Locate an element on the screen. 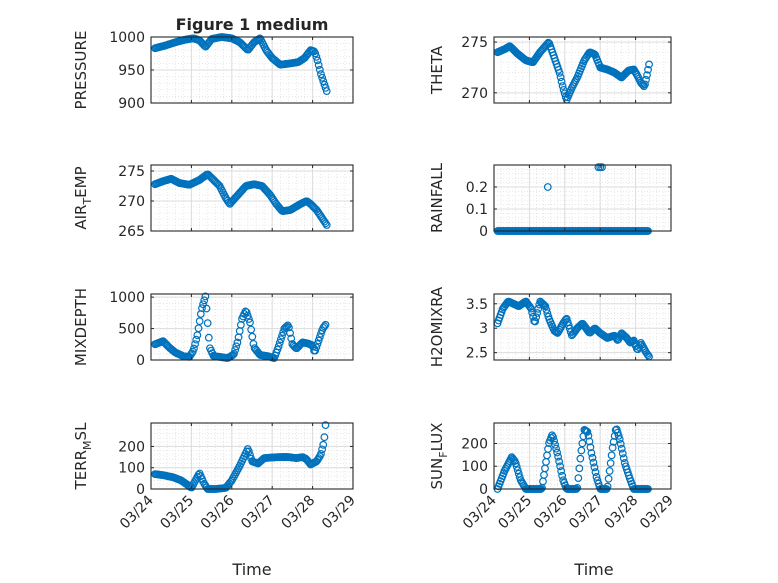  y-axis-label: RAINFALL is located at coordinates (437, 197).